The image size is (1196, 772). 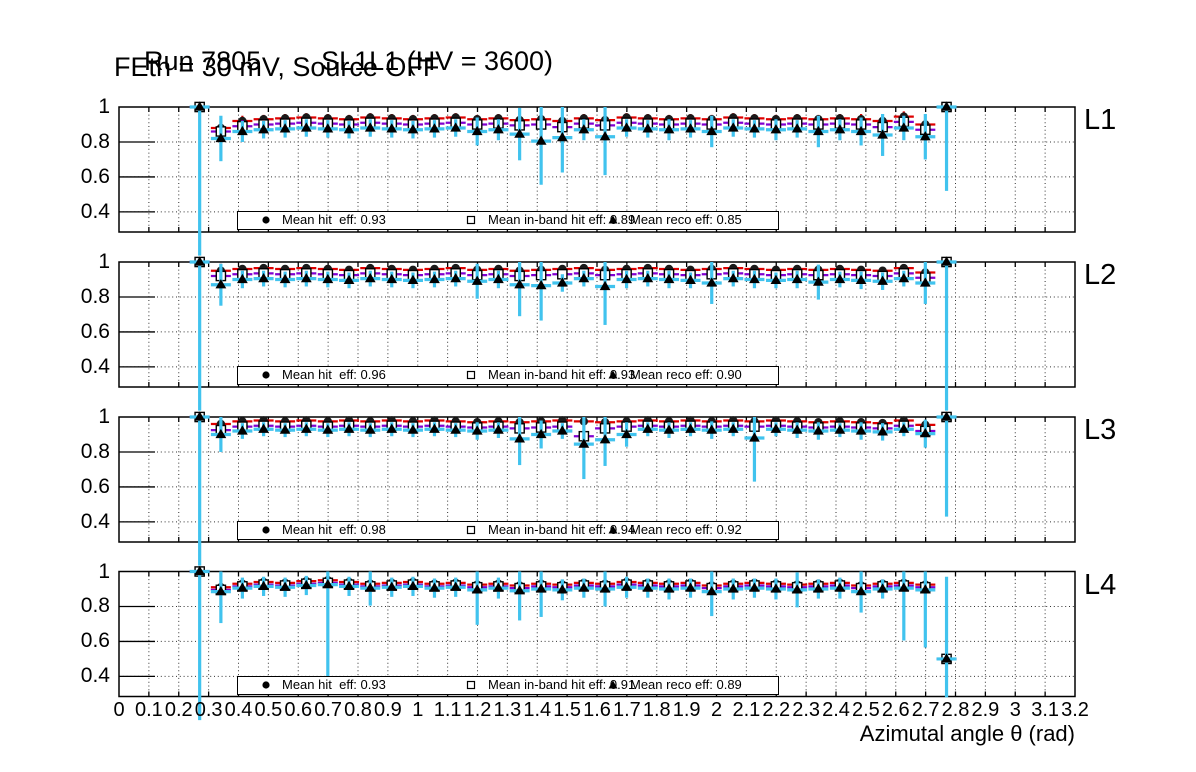 What do you see at coordinates (597, 710) in the screenshot?
I see `x-tick-label: 1.6` at bounding box center [597, 710].